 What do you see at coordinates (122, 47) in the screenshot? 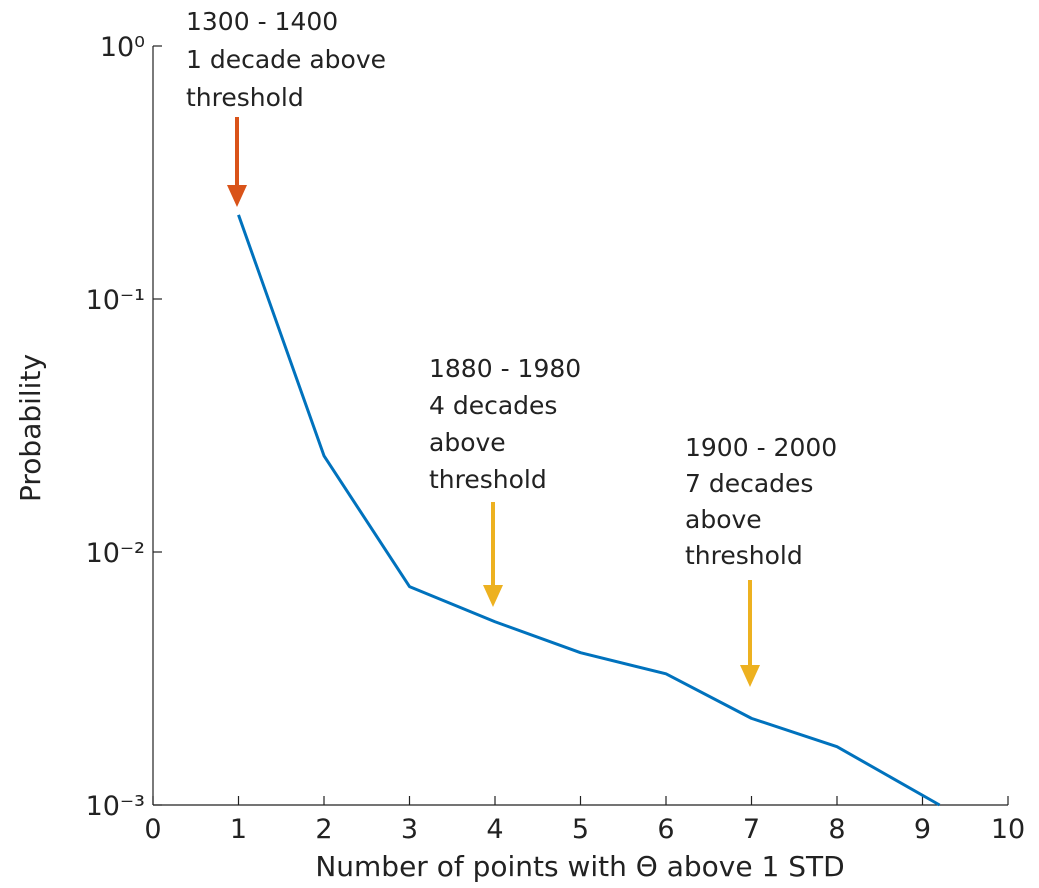
I see `y-tick-label: 10⁰` at bounding box center [122, 47].